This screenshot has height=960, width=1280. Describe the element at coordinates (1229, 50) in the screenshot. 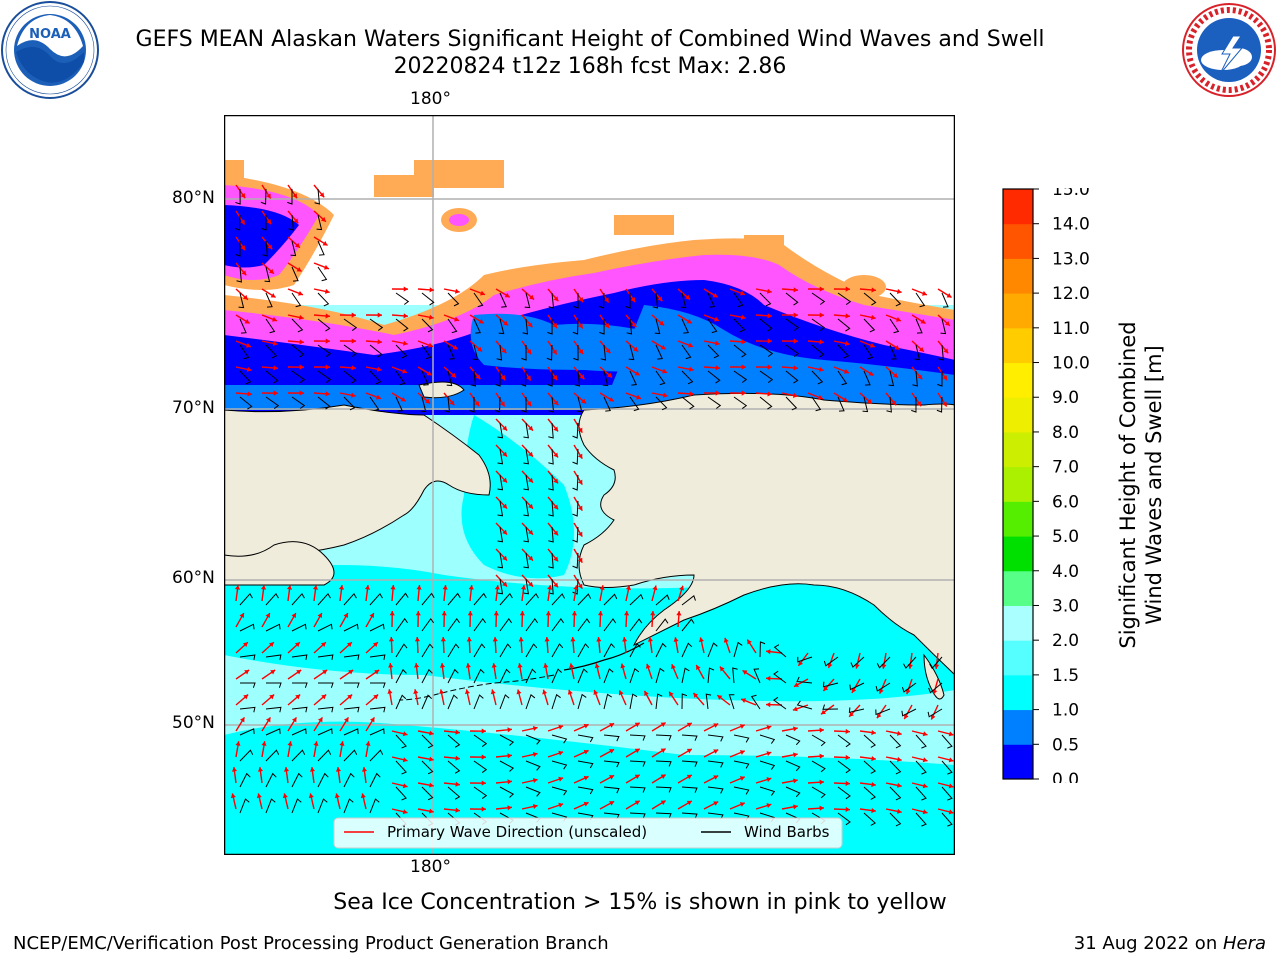

I see `nws-logo` at that location.